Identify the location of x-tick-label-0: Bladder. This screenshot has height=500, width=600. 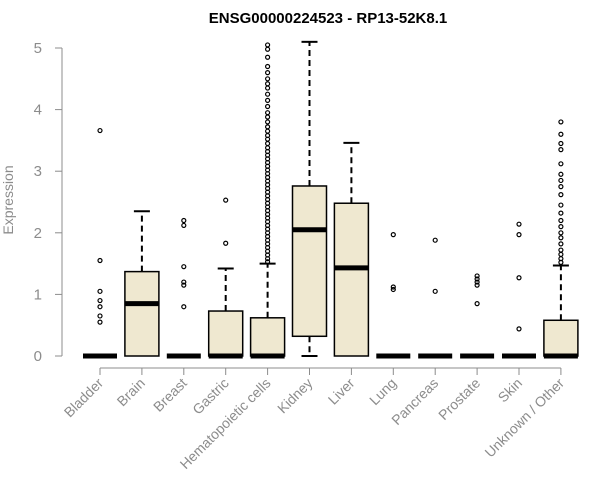
(84, 398).